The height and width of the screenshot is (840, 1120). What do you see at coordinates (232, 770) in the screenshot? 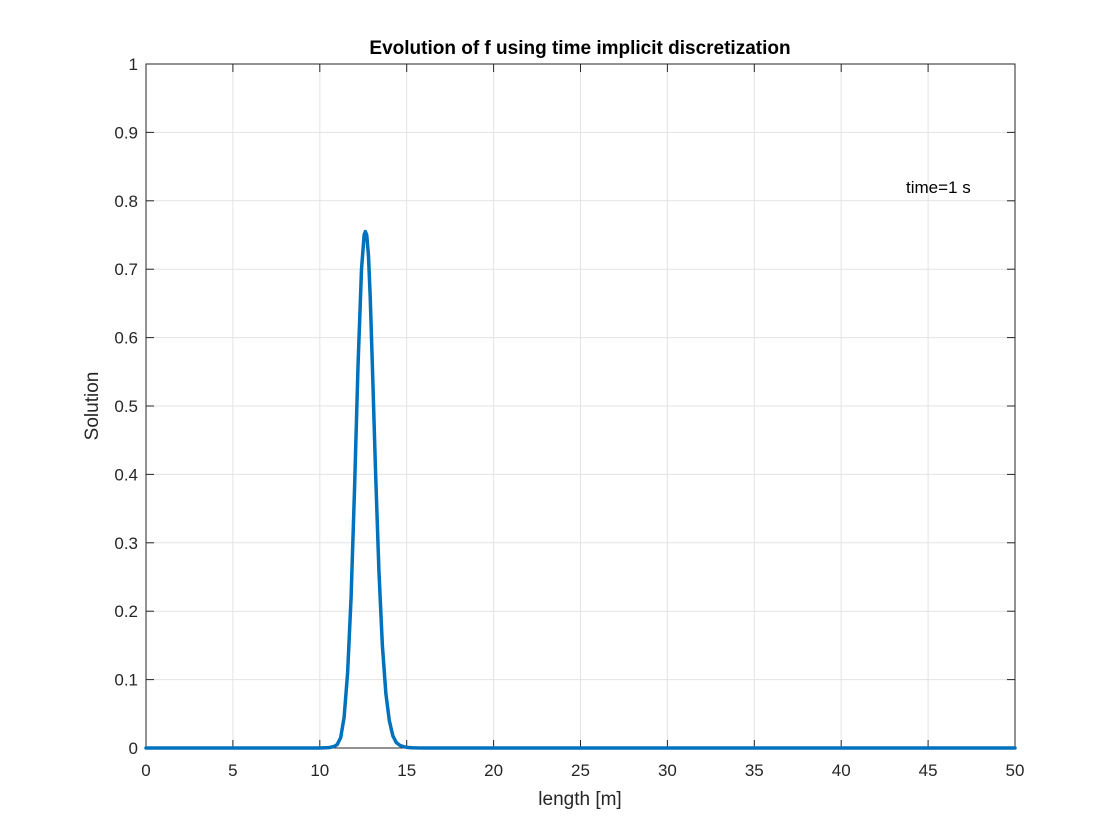
I see `x-tick-label: 5` at bounding box center [232, 770].